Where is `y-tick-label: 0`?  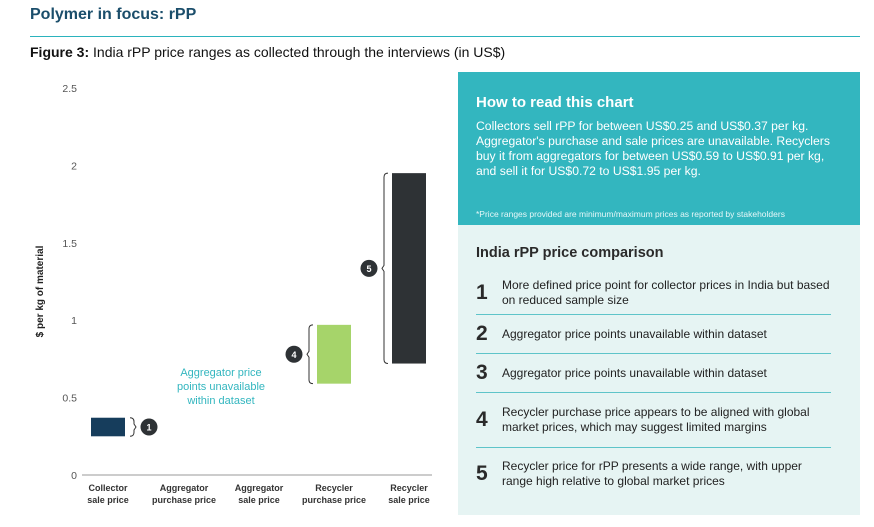
y-tick-label: 0 is located at coordinates (74, 476).